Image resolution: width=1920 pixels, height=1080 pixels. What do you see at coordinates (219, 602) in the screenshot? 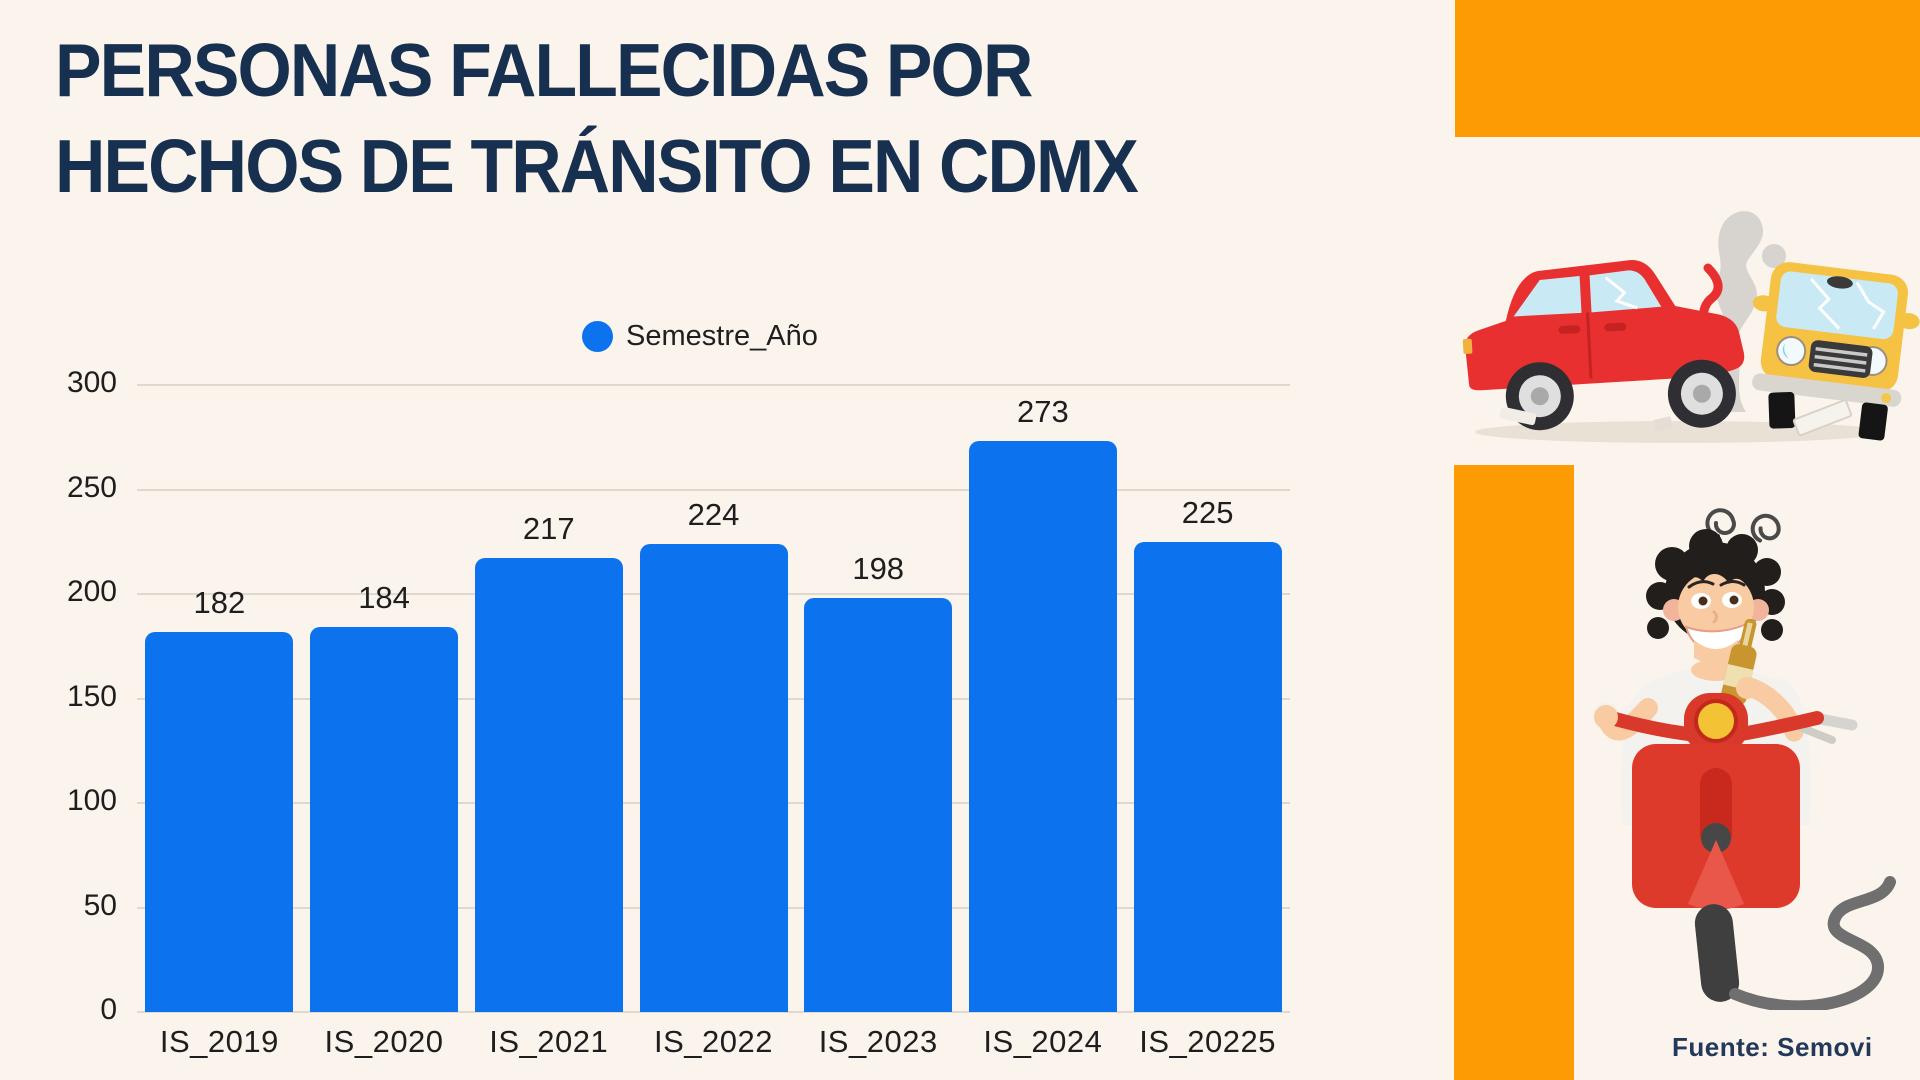
I see `bar-value-label: 182` at bounding box center [219, 602].